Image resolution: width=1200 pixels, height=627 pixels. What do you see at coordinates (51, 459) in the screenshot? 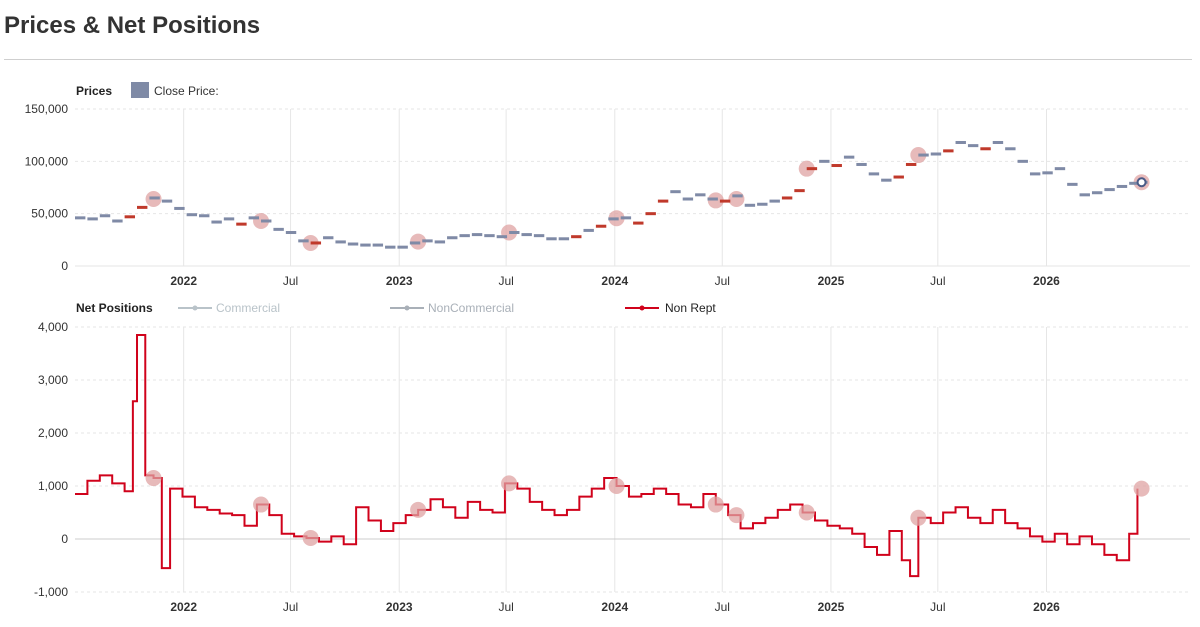
I see `positions-y-axis: -1,000 0 1,000 2,000 3,000 4,000` at bounding box center [51, 459].